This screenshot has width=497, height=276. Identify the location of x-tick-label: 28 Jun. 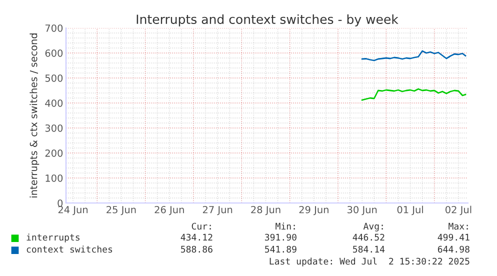
(265, 211).